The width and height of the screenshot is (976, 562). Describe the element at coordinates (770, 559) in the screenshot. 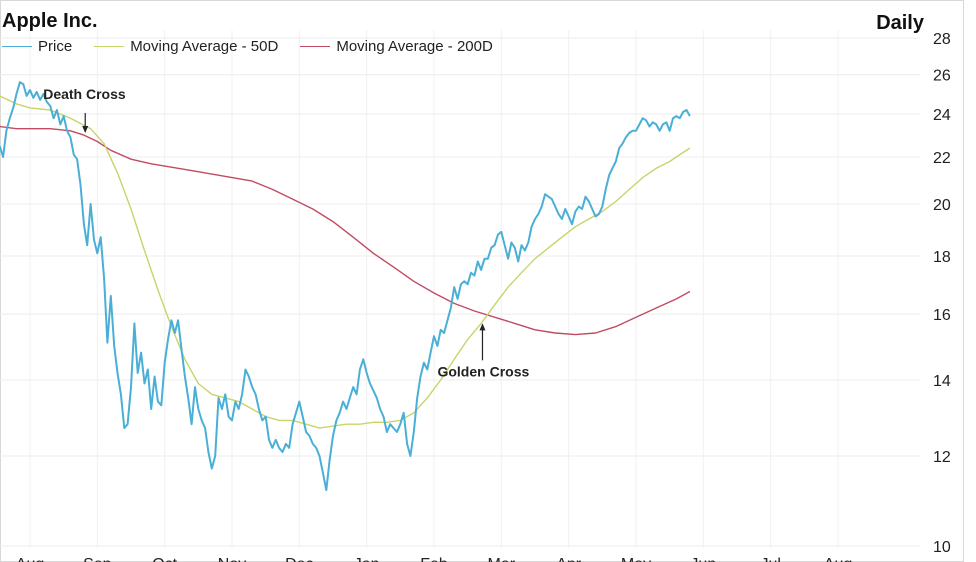

I see `x-tick-label: Jul` at that location.